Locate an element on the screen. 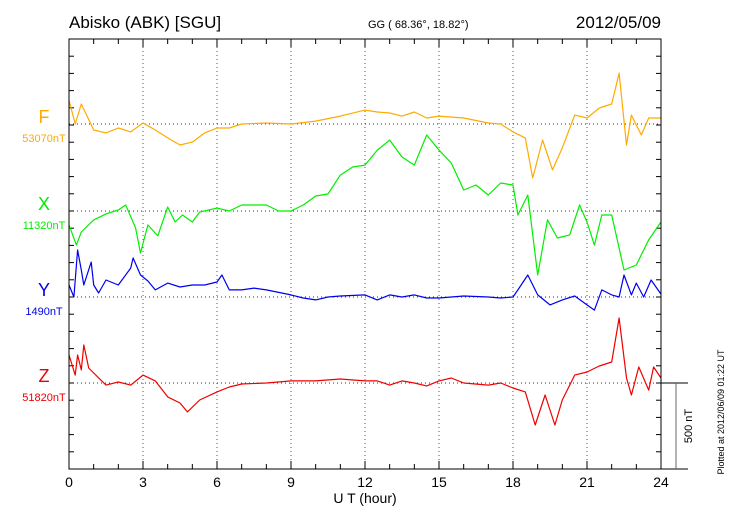 The height and width of the screenshot is (520, 730). component-label-y: Y is located at coordinates (44, 290).